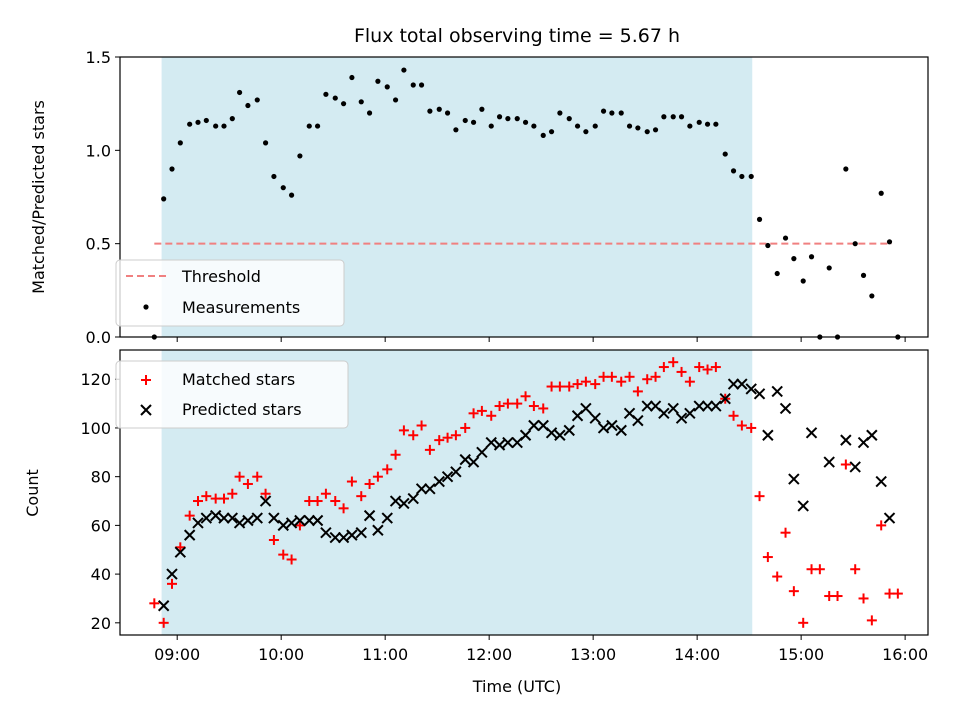 The image size is (960, 720). I want to click on legend-matched-swatch, so click(146, 380).